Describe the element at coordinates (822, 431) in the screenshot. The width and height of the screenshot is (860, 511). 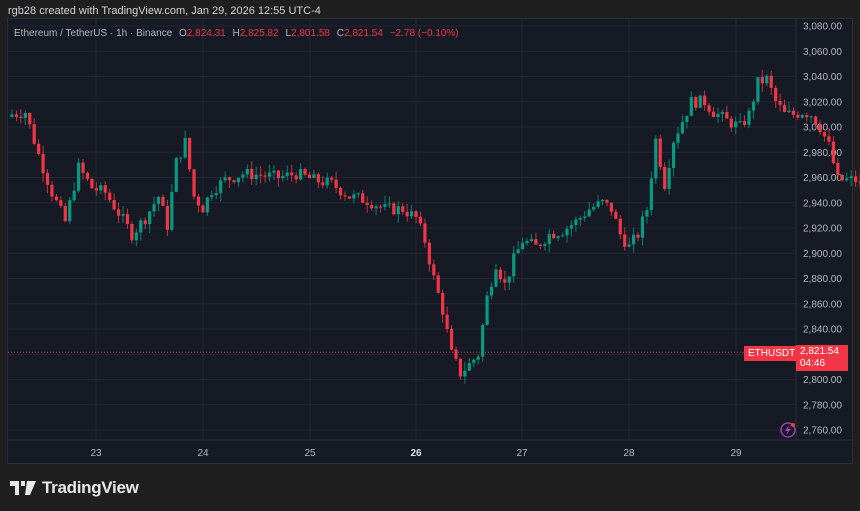
I see `y-axis-tick: 2,760.00` at that location.